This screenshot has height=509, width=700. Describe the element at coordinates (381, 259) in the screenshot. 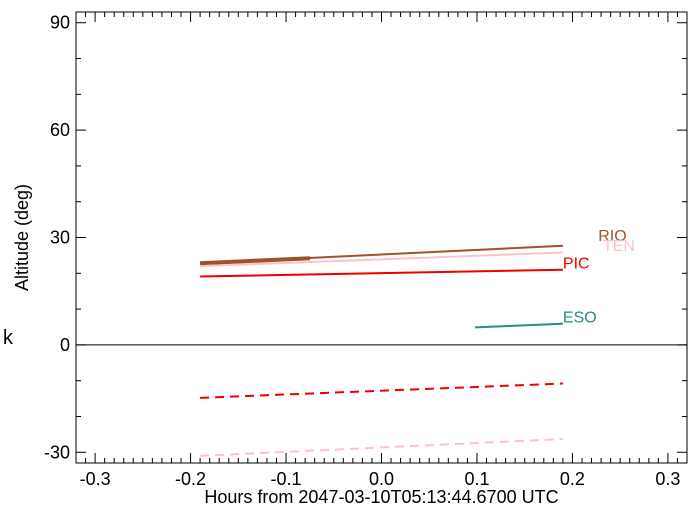

I see `series-line-ten` at that location.